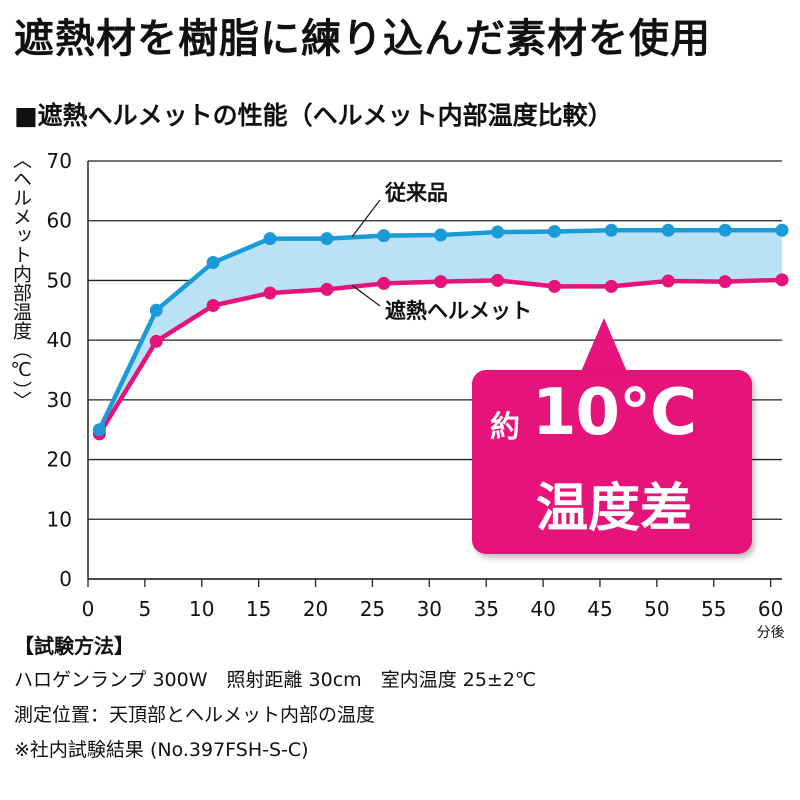  Describe the element at coordinates (505, 427) in the screenshot. I see `callout-prefix: 約` at that location.